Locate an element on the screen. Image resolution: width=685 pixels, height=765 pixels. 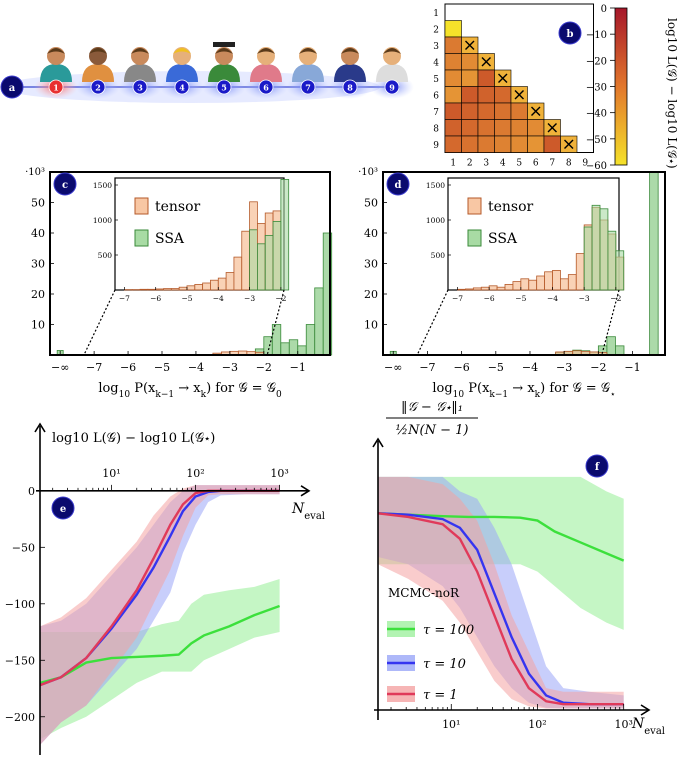
x-tick-label: 10² is located at coordinates (195, 473).